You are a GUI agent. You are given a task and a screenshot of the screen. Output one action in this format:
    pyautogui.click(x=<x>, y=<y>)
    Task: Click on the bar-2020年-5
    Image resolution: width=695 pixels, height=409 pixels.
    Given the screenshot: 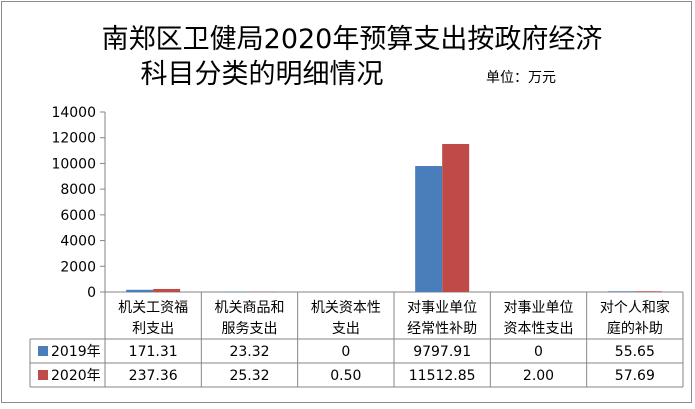 What is the action you would take?
    pyautogui.click(x=648, y=291)
    